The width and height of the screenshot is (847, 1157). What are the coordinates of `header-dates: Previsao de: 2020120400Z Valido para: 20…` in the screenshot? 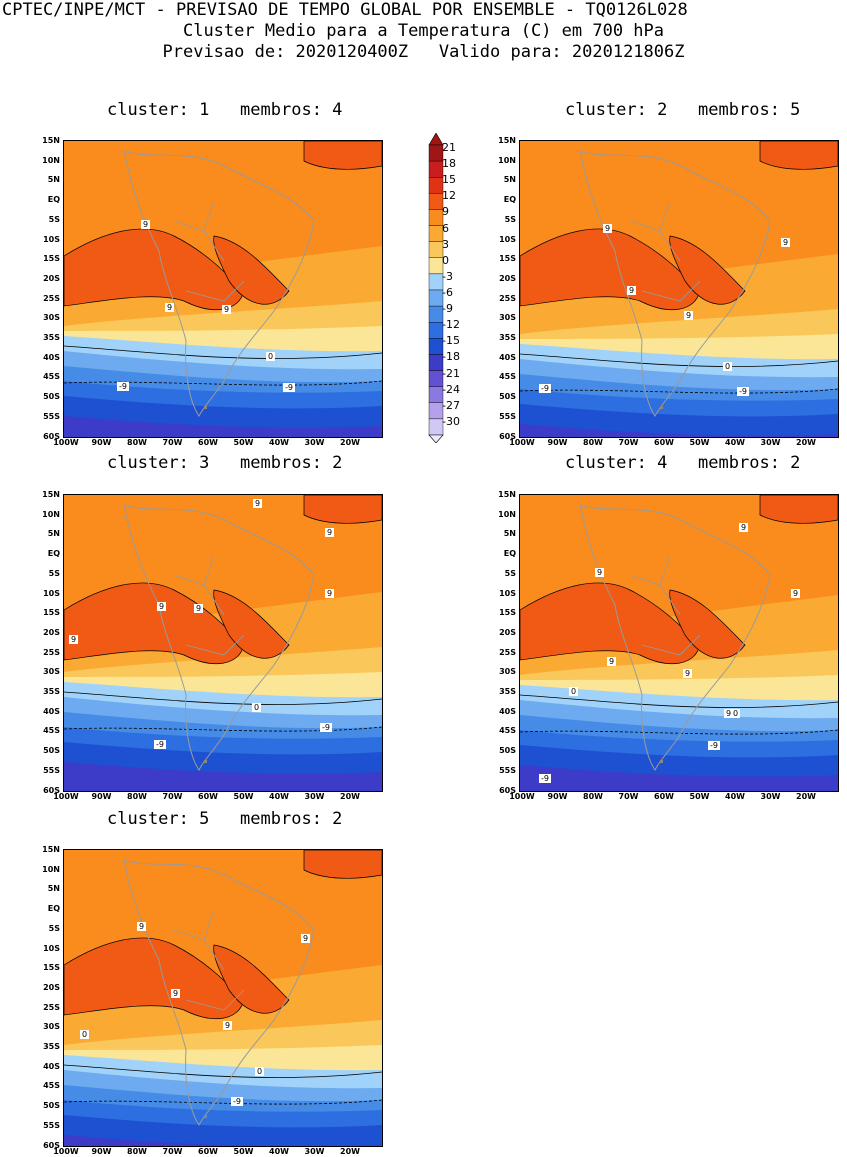 It's located at (423, 52).